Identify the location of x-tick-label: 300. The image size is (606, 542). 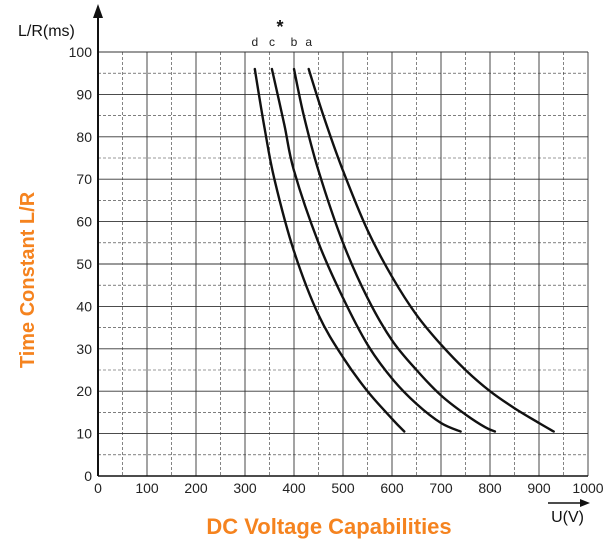
(245, 488).